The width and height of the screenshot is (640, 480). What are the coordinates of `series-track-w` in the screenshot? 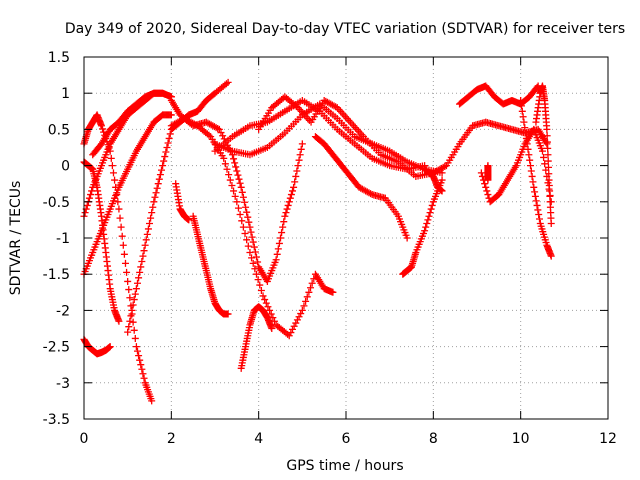 It's located at (433, 180).